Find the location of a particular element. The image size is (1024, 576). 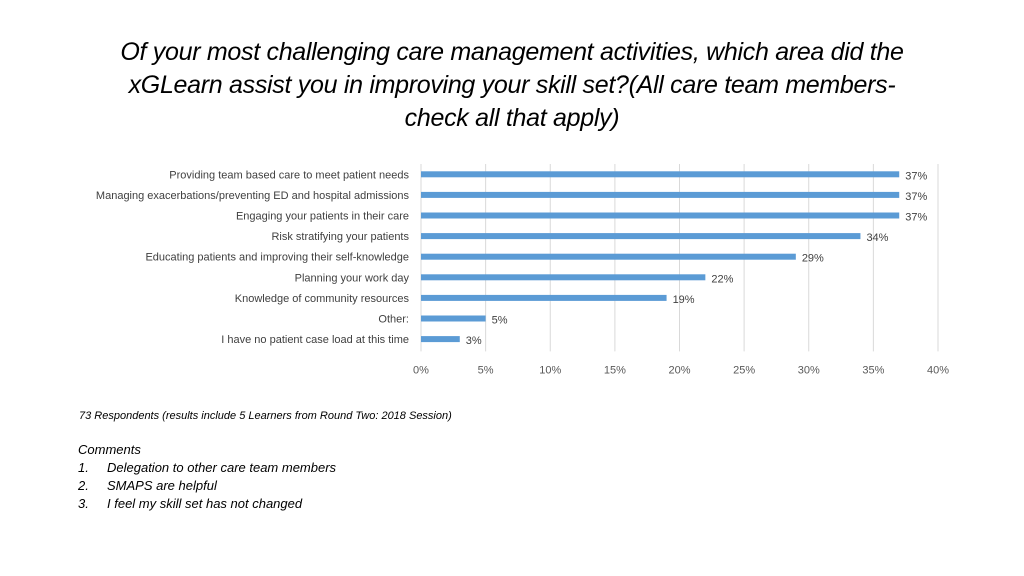

comment-item: 1. Delegation to other care team members is located at coordinates (207, 468).